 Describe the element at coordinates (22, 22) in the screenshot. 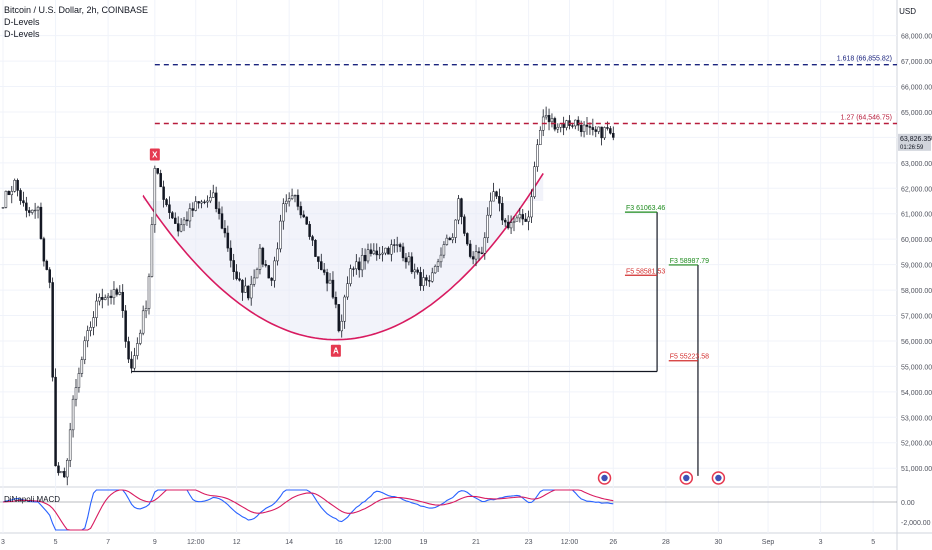

I see `indicator-d-levels-1: D-Levels` at that location.